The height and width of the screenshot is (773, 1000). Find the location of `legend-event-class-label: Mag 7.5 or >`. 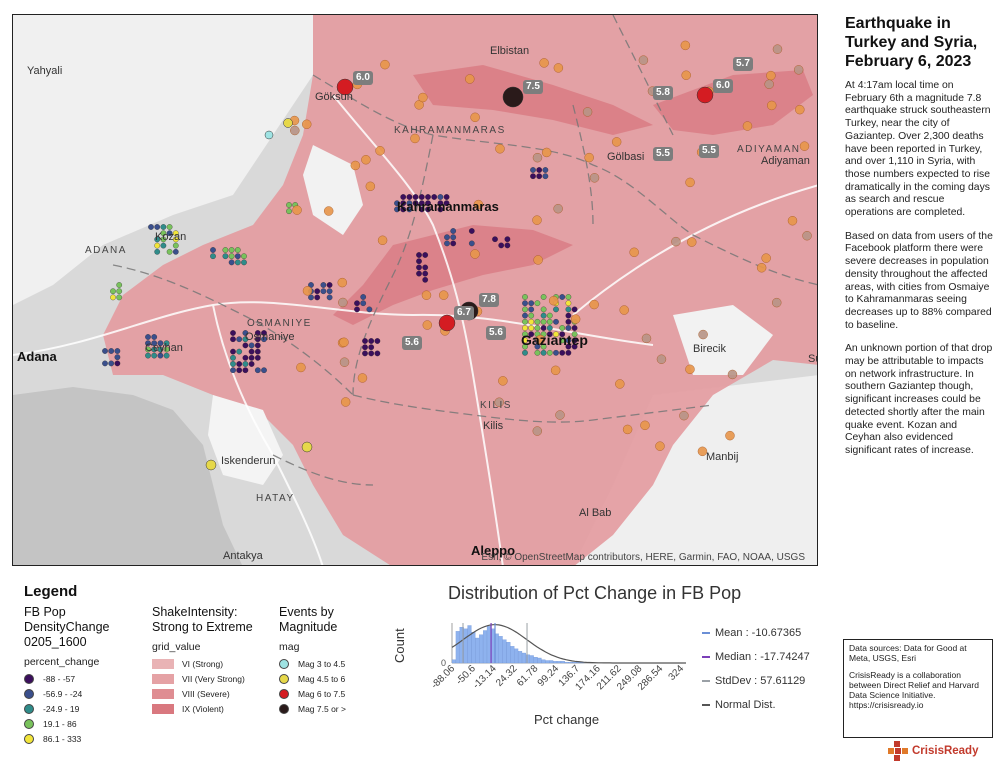

legend-event-class-label: Mag 7.5 or > is located at coordinates (322, 708).